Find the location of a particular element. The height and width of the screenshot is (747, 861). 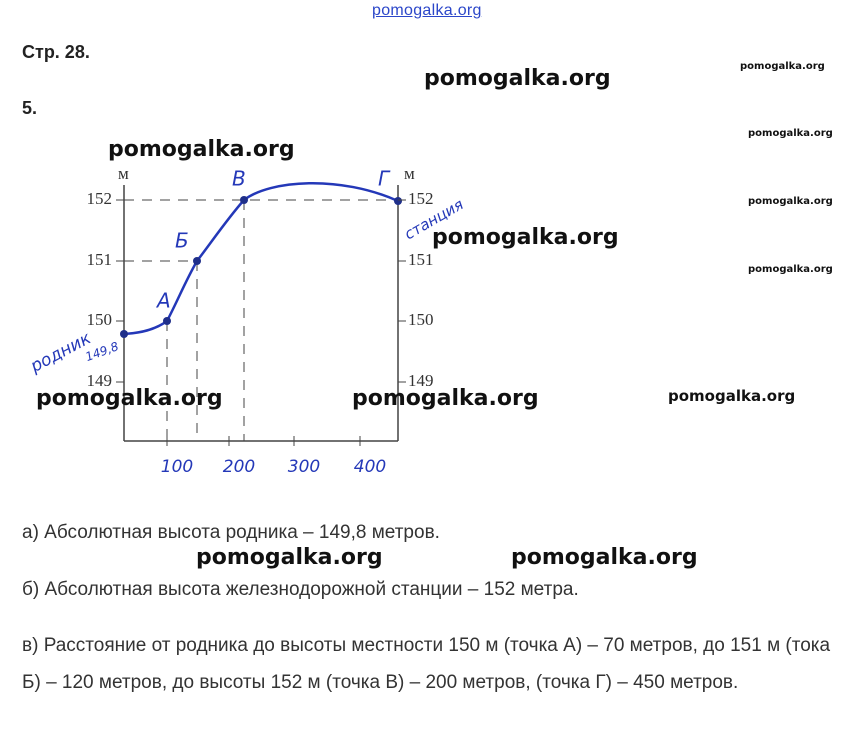

point-label: Б is located at coordinates (182, 241).